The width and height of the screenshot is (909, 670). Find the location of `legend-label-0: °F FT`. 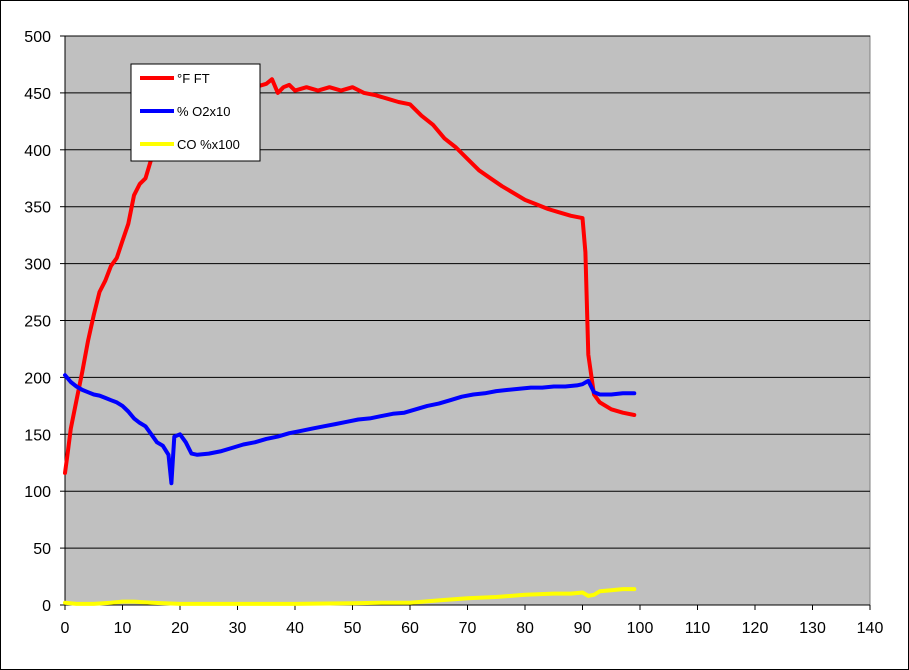

legend-label-0: °F FT is located at coordinates (193, 78).